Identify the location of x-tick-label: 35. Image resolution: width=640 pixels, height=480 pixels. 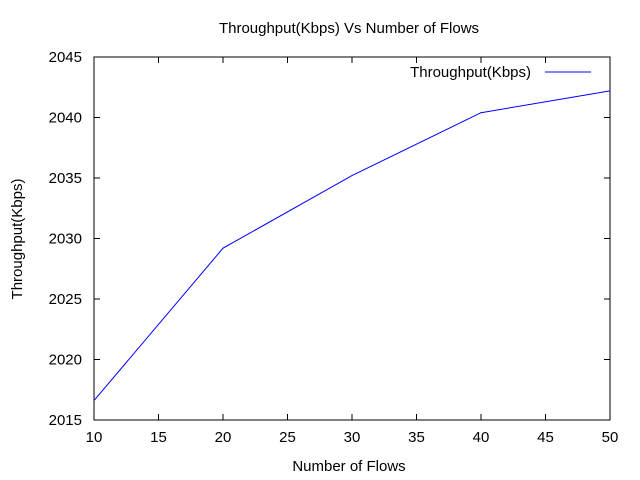
(416, 437).